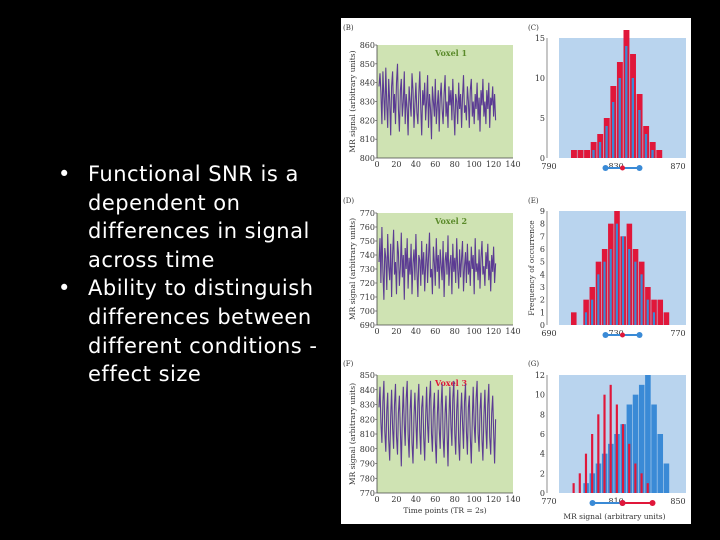 This screenshot has width=720, height=540. I want to click on x-tick-label: 100, so click(474, 164).